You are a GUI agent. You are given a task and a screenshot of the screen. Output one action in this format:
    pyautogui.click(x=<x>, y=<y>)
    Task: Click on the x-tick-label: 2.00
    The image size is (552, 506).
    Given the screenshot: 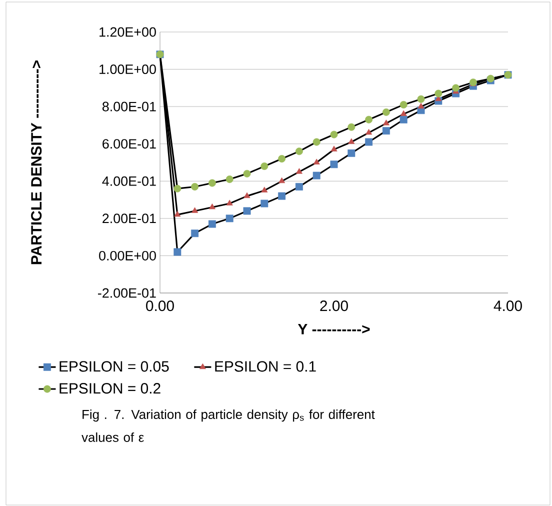 What is the action you would take?
    pyautogui.click(x=334, y=306)
    